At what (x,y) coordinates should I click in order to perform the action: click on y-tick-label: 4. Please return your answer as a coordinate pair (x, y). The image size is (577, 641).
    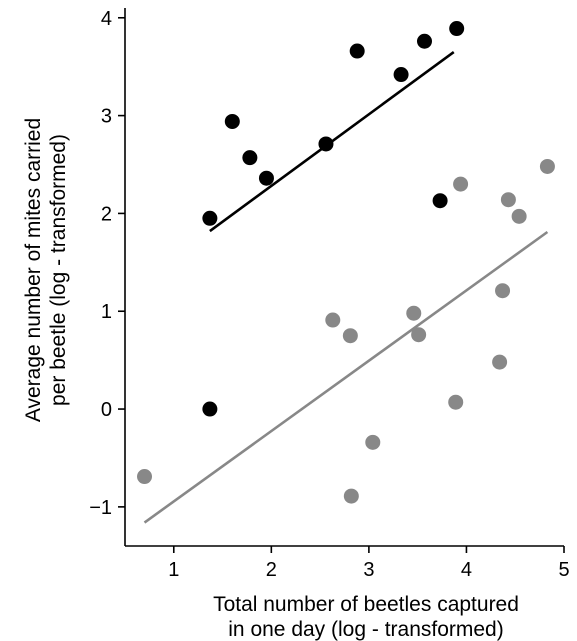
    Looking at the image, I should click on (106, 19).